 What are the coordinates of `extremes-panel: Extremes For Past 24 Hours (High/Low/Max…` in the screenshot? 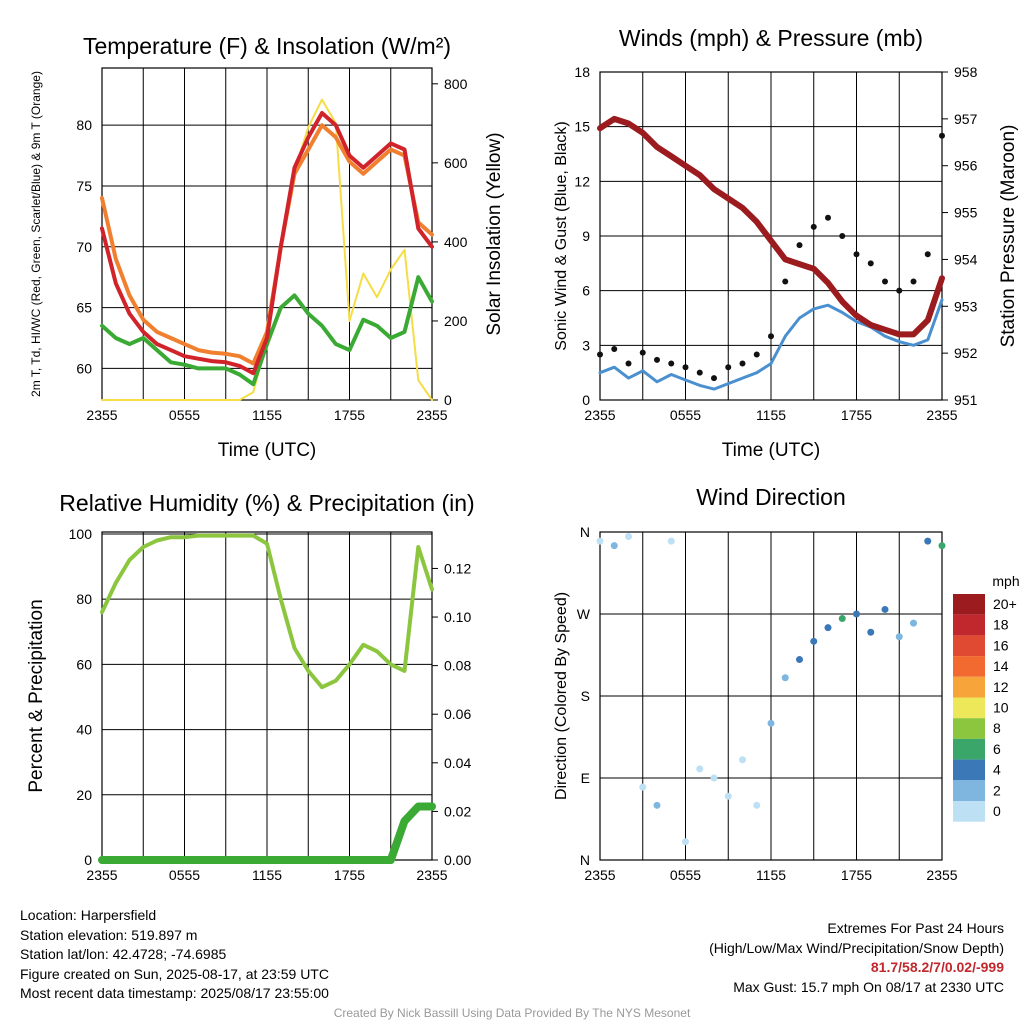 It's located at (856, 958).